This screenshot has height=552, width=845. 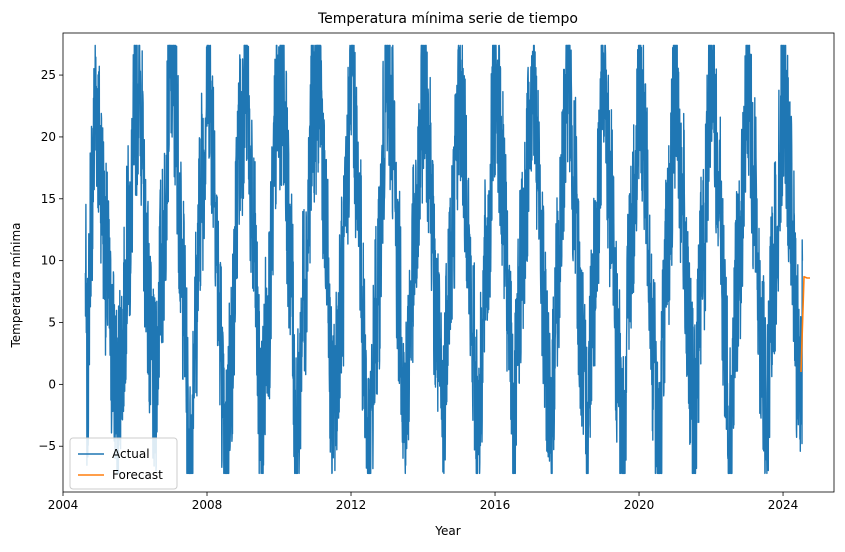 What do you see at coordinates (207, 505) in the screenshot?
I see `x-tick-label: 2008` at bounding box center [207, 505].